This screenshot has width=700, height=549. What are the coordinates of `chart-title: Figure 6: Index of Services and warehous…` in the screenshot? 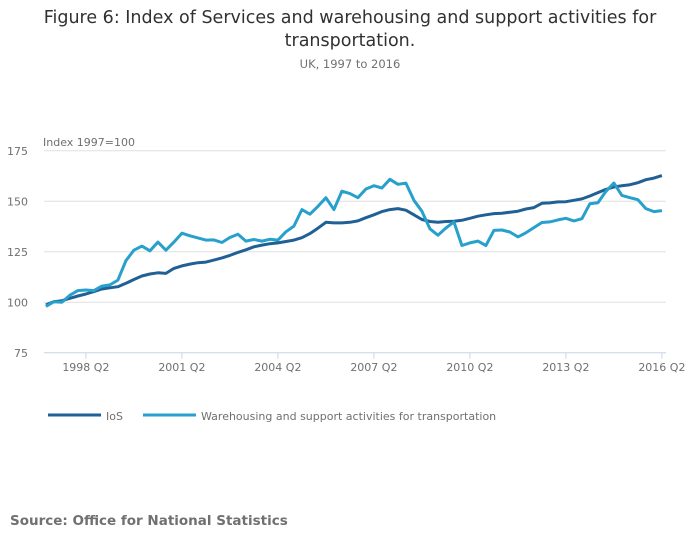 It's located at (350, 29).